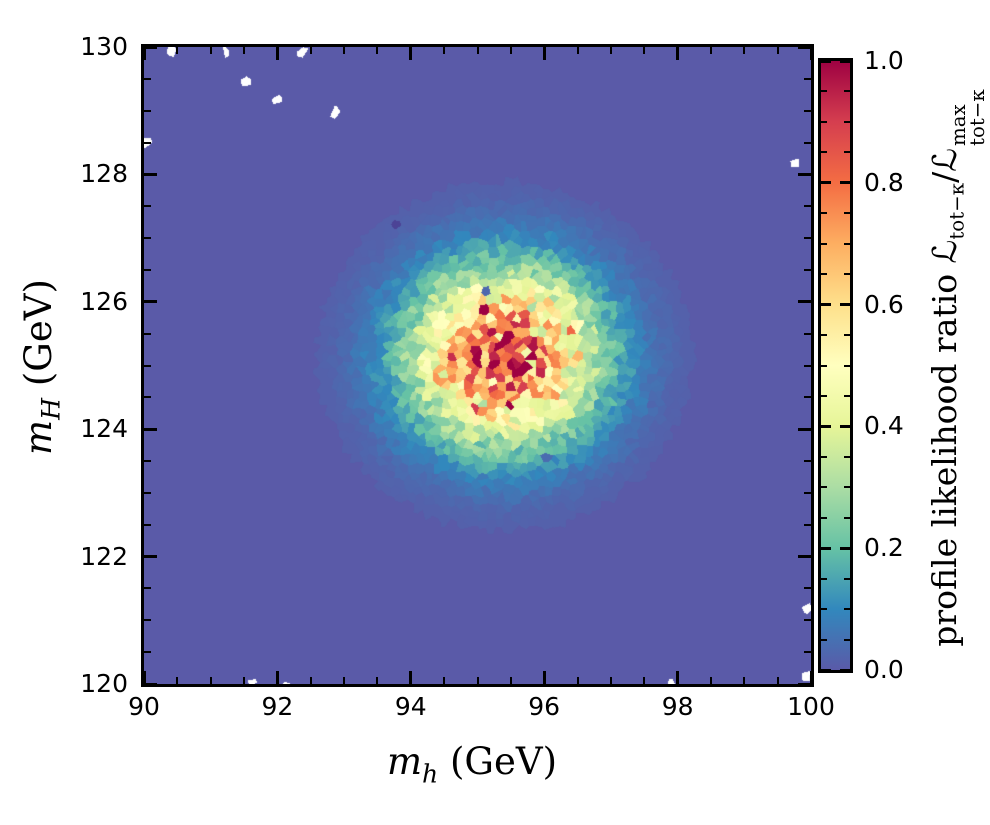 Image resolution: width=990 pixels, height=825 pixels. Describe the element at coordinates (884, 304) in the screenshot. I see `colorbar-tick-label: 0.6` at that location.